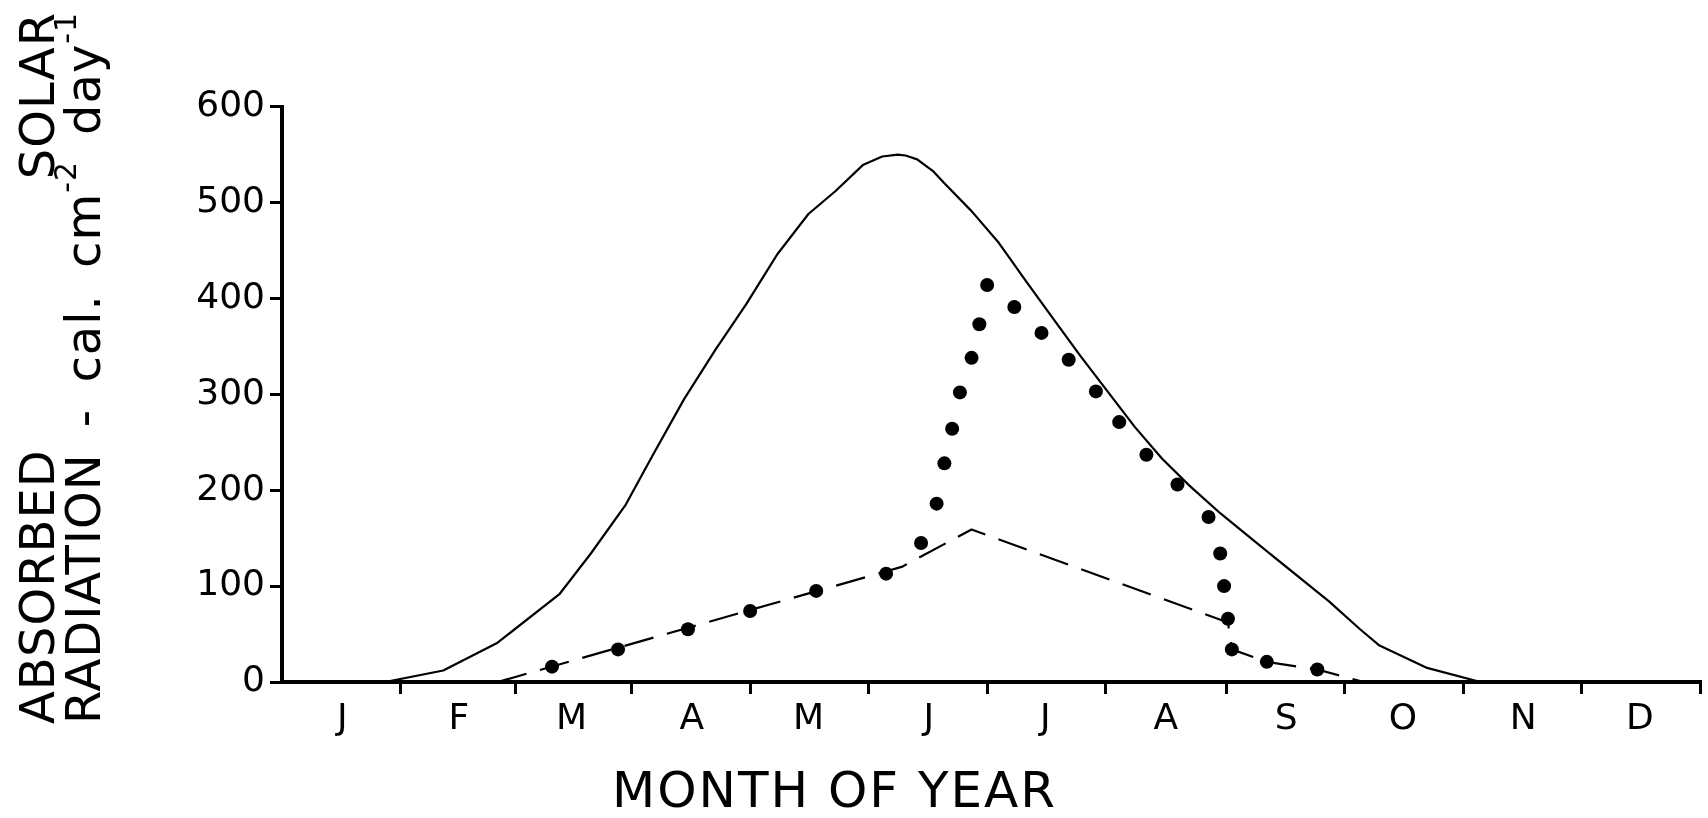 The width and height of the screenshot is (1708, 818). Describe the element at coordinates (230, 583) in the screenshot. I see `y-tick-label: 100` at that location.